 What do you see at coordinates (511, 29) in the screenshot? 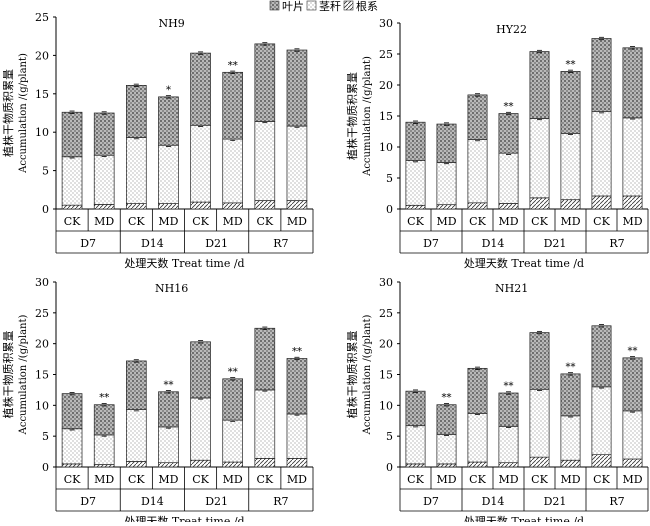
I see `chart-title: HY22` at bounding box center [511, 29].